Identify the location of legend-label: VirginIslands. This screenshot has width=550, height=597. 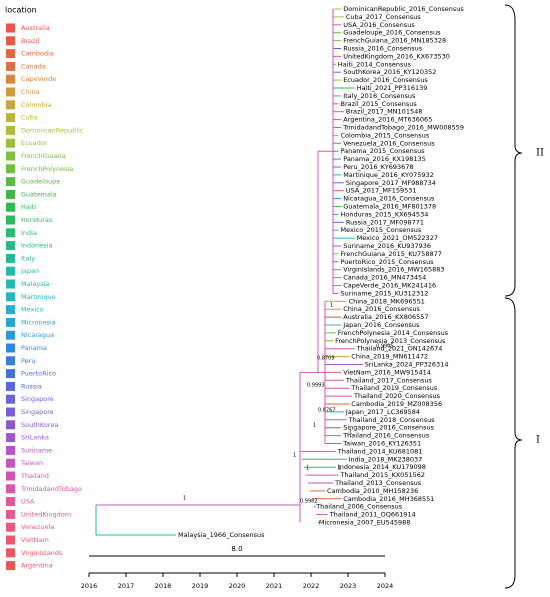
(42, 553).